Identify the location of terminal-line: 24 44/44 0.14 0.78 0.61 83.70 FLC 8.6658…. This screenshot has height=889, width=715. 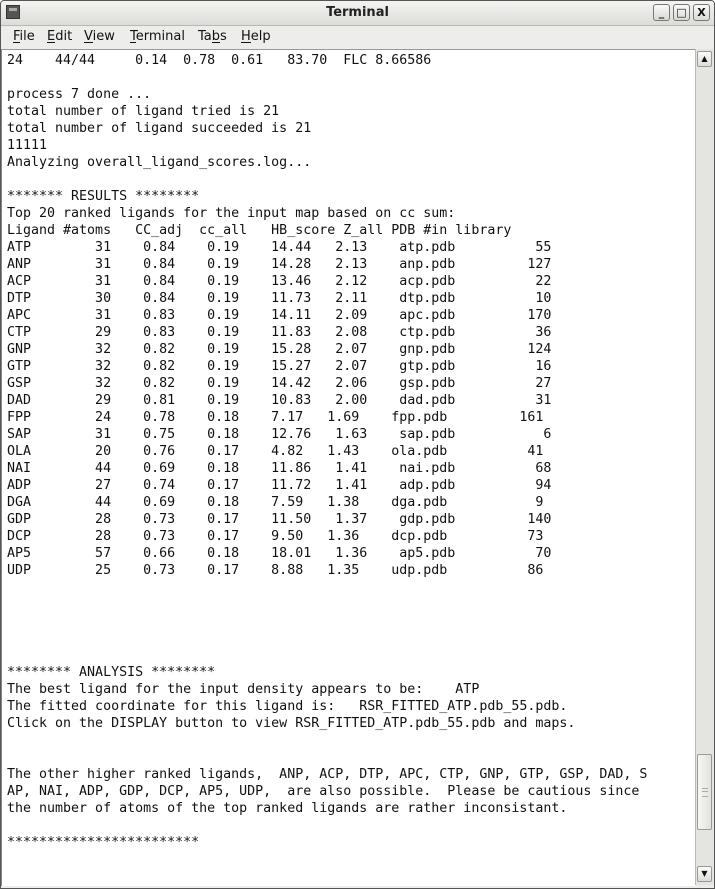
(219, 60).